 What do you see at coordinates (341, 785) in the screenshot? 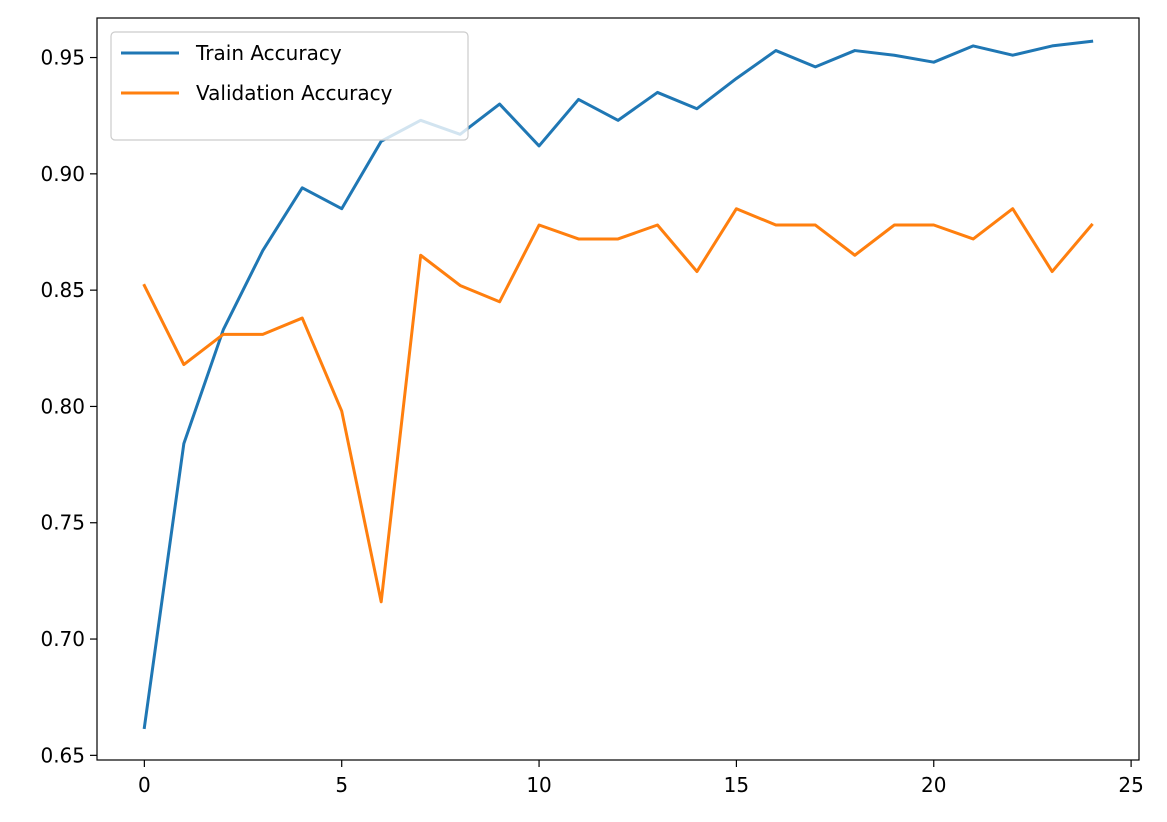
I see `x-tick-label: 5` at bounding box center [341, 785].